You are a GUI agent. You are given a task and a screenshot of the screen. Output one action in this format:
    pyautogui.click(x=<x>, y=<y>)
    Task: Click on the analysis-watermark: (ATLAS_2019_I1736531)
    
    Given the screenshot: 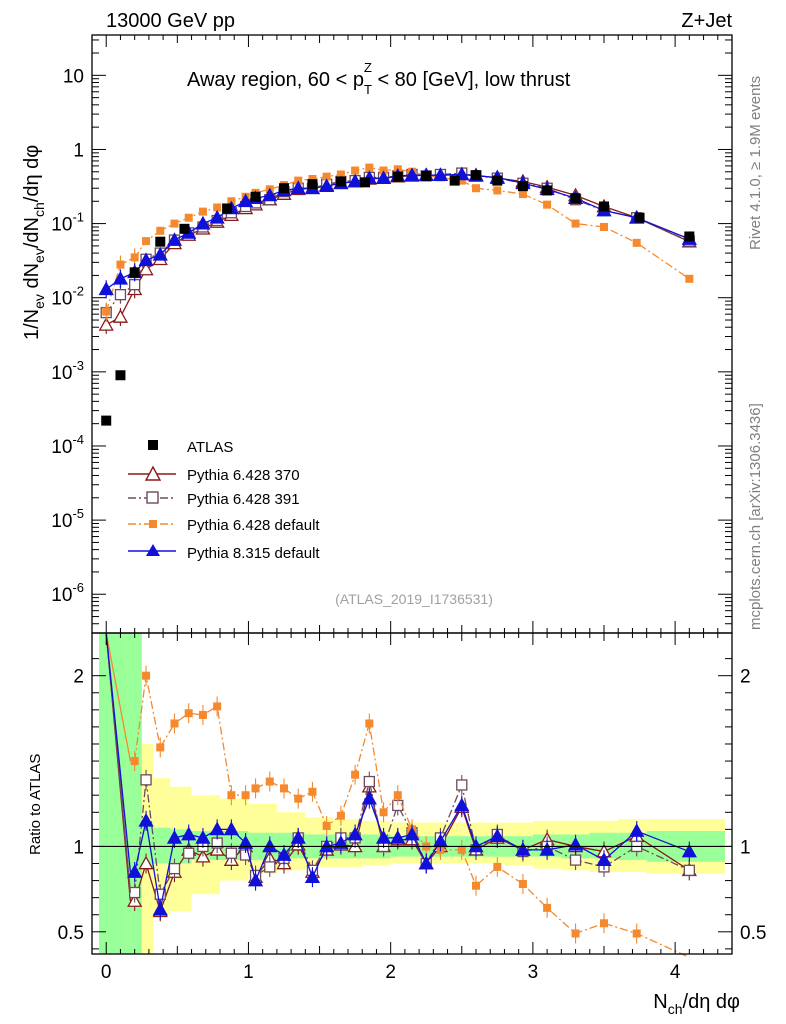 What is the action you would take?
    pyautogui.click(x=414, y=599)
    